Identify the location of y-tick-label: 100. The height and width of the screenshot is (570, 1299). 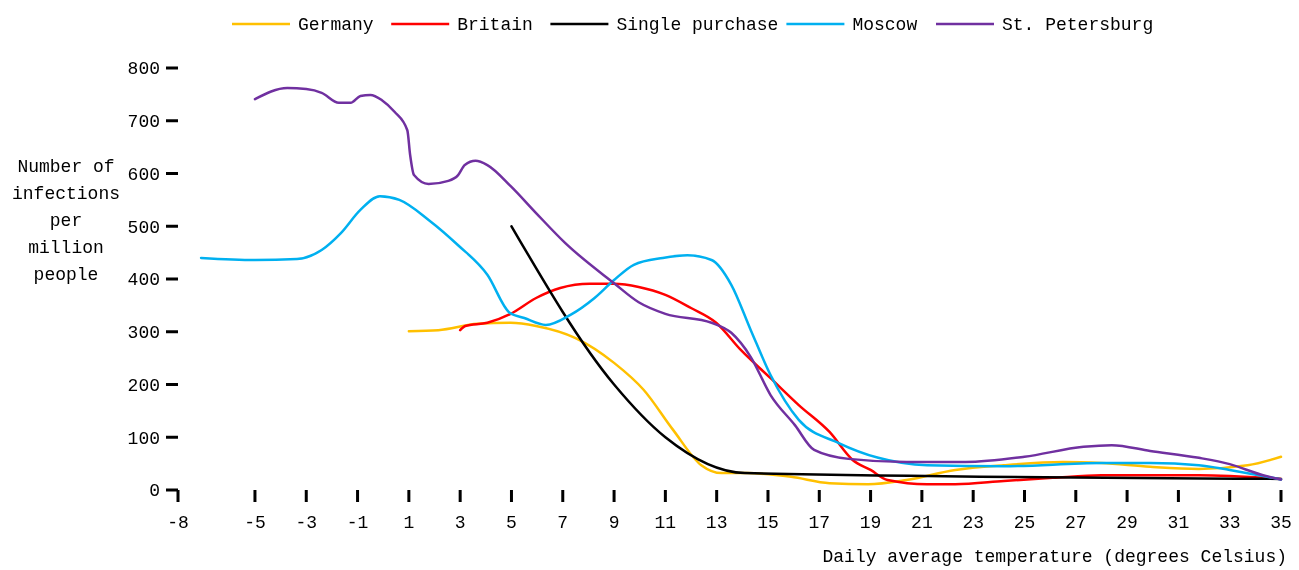
(143, 438).